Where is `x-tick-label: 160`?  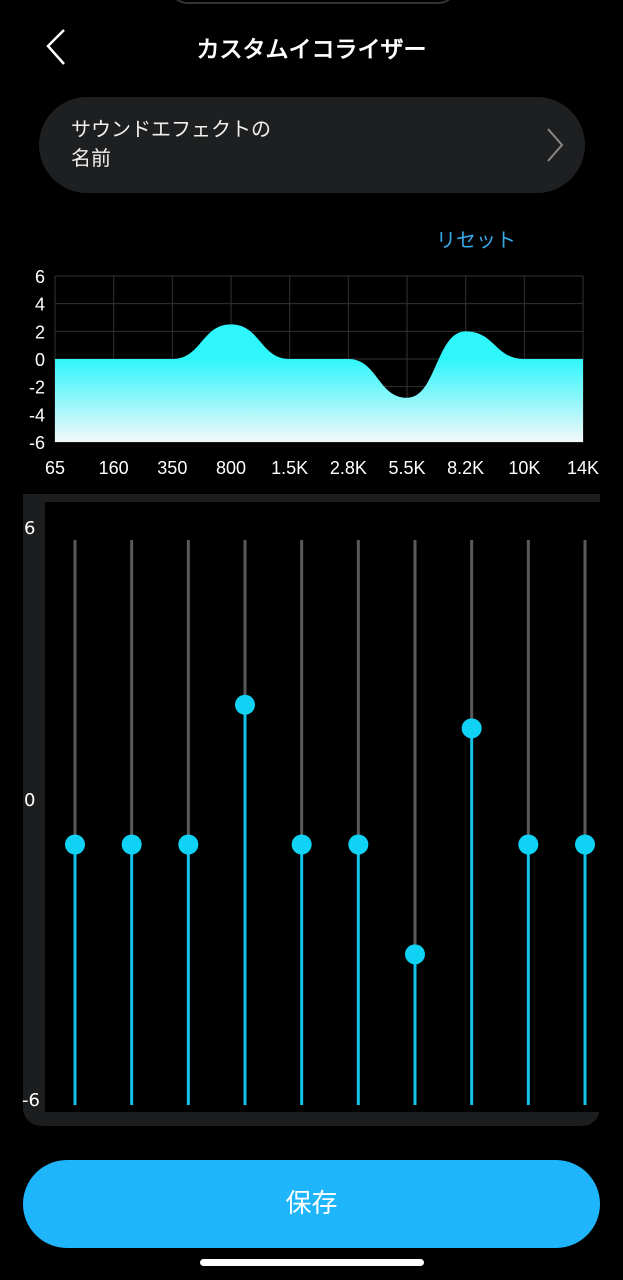
x-tick-label: 160 is located at coordinates (114, 468).